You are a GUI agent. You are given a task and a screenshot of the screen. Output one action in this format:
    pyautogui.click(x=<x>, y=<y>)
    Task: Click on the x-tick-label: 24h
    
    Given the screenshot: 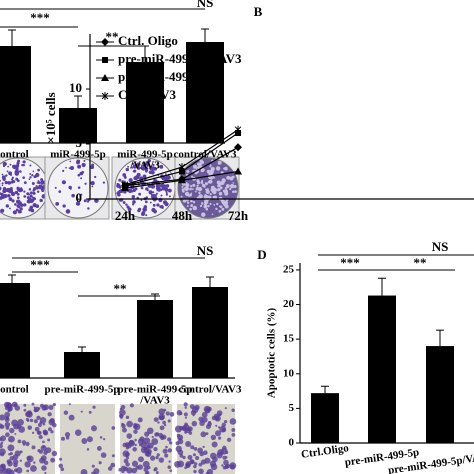 What is the action you would take?
    pyautogui.click(x=125, y=215)
    